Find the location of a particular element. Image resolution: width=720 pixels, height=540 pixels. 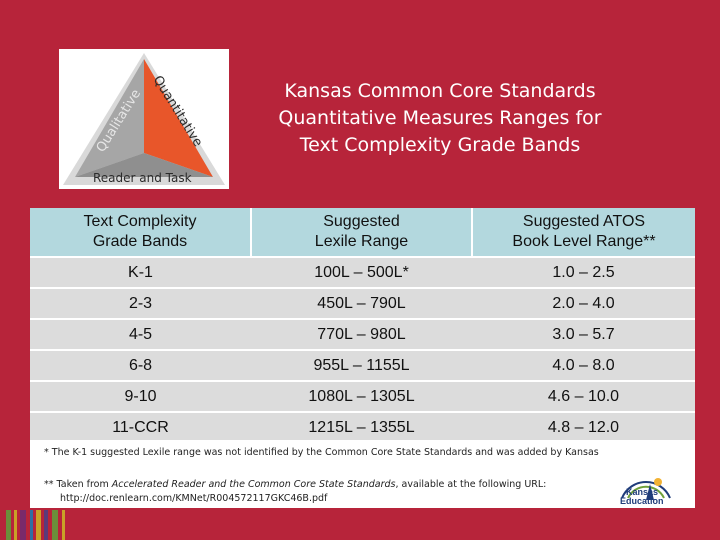

lexile-range-cell: 450L – 790L is located at coordinates (361, 304).